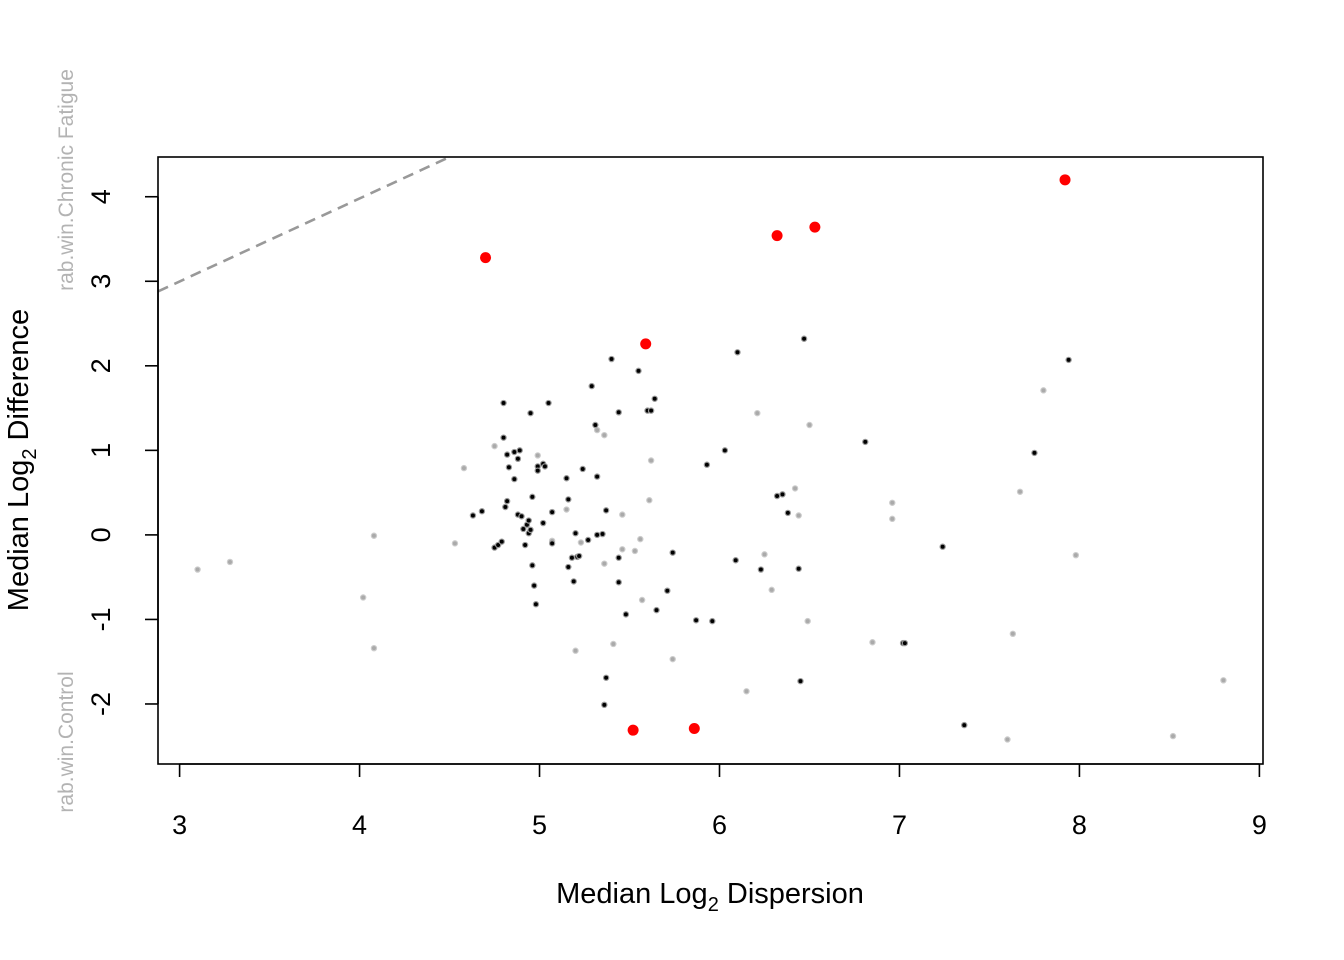 The image size is (1344, 960). Describe the element at coordinates (101, 534) in the screenshot. I see `y-tick-label: 0` at that location.